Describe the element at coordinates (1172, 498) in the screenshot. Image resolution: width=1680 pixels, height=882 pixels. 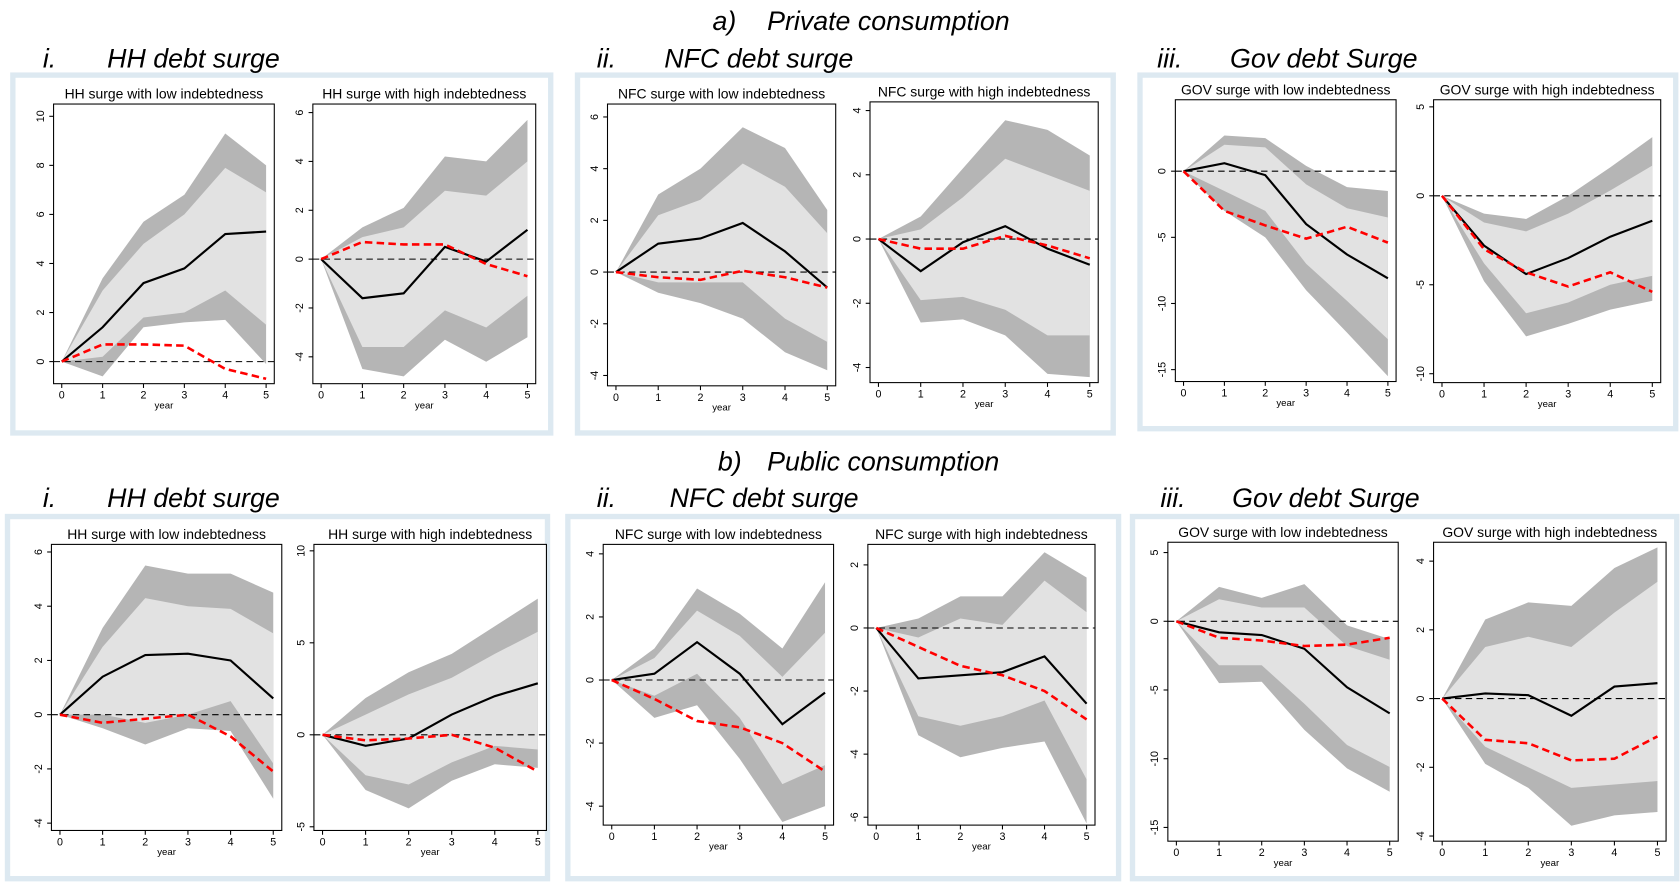
I see `group-number: iii.` at that location.